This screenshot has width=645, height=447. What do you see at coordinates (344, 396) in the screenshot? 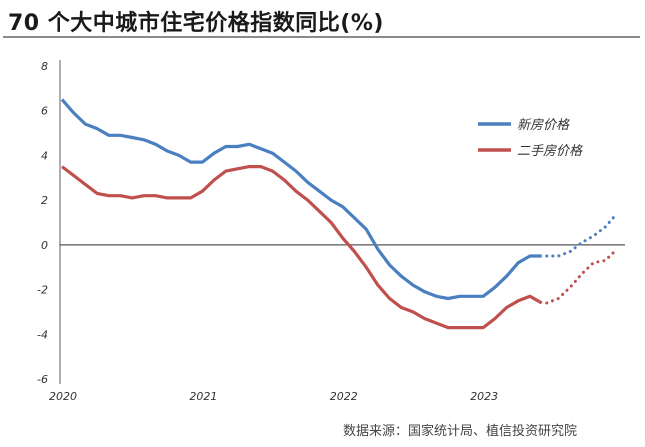
I see `x-tick-label: 2022` at bounding box center [344, 396].